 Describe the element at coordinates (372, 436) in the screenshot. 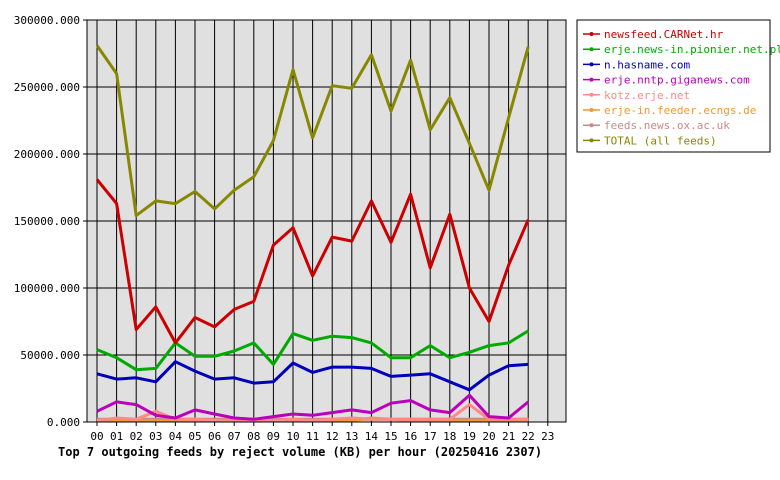

I see `x-tick-label: 14` at that location.